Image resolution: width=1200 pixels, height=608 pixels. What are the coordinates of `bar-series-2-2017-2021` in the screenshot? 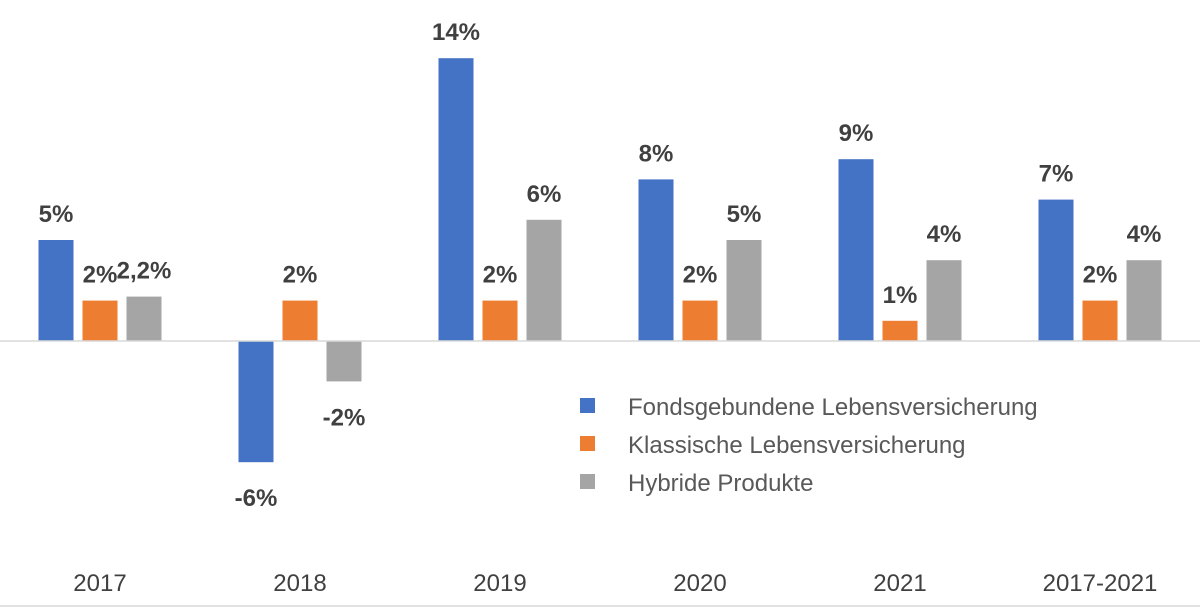 It's located at (1100, 320).